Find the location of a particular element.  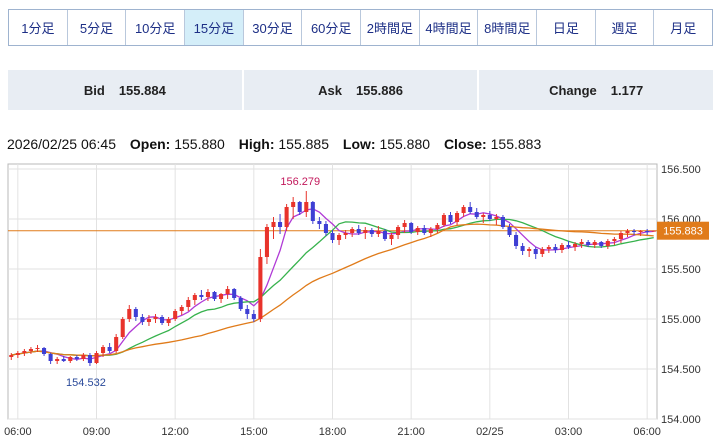

x-tick-label: 03:00 is located at coordinates (569, 432).